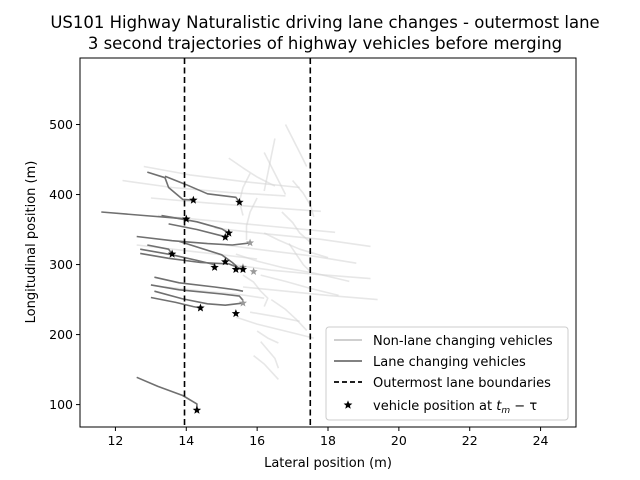  I want to click on x-tick-label: 12, so click(115, 440).